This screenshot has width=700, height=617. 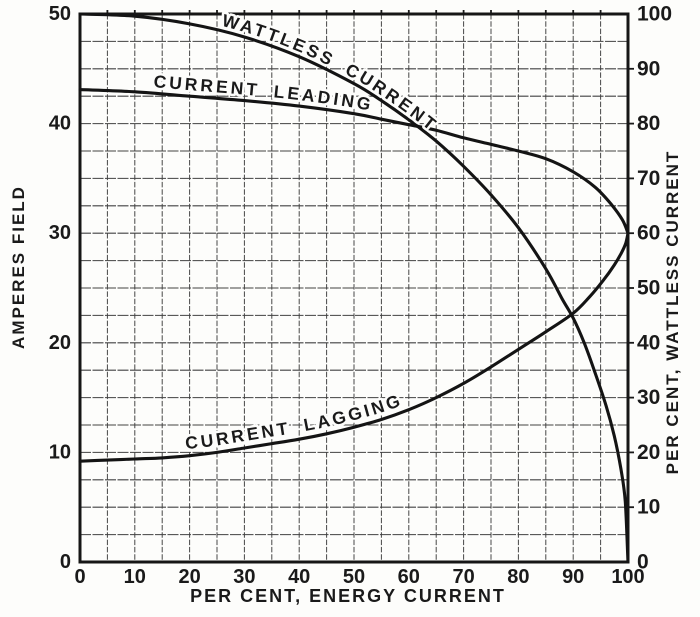 I want to click on tick-label-y-right: 80, so click(x=648, y=123).